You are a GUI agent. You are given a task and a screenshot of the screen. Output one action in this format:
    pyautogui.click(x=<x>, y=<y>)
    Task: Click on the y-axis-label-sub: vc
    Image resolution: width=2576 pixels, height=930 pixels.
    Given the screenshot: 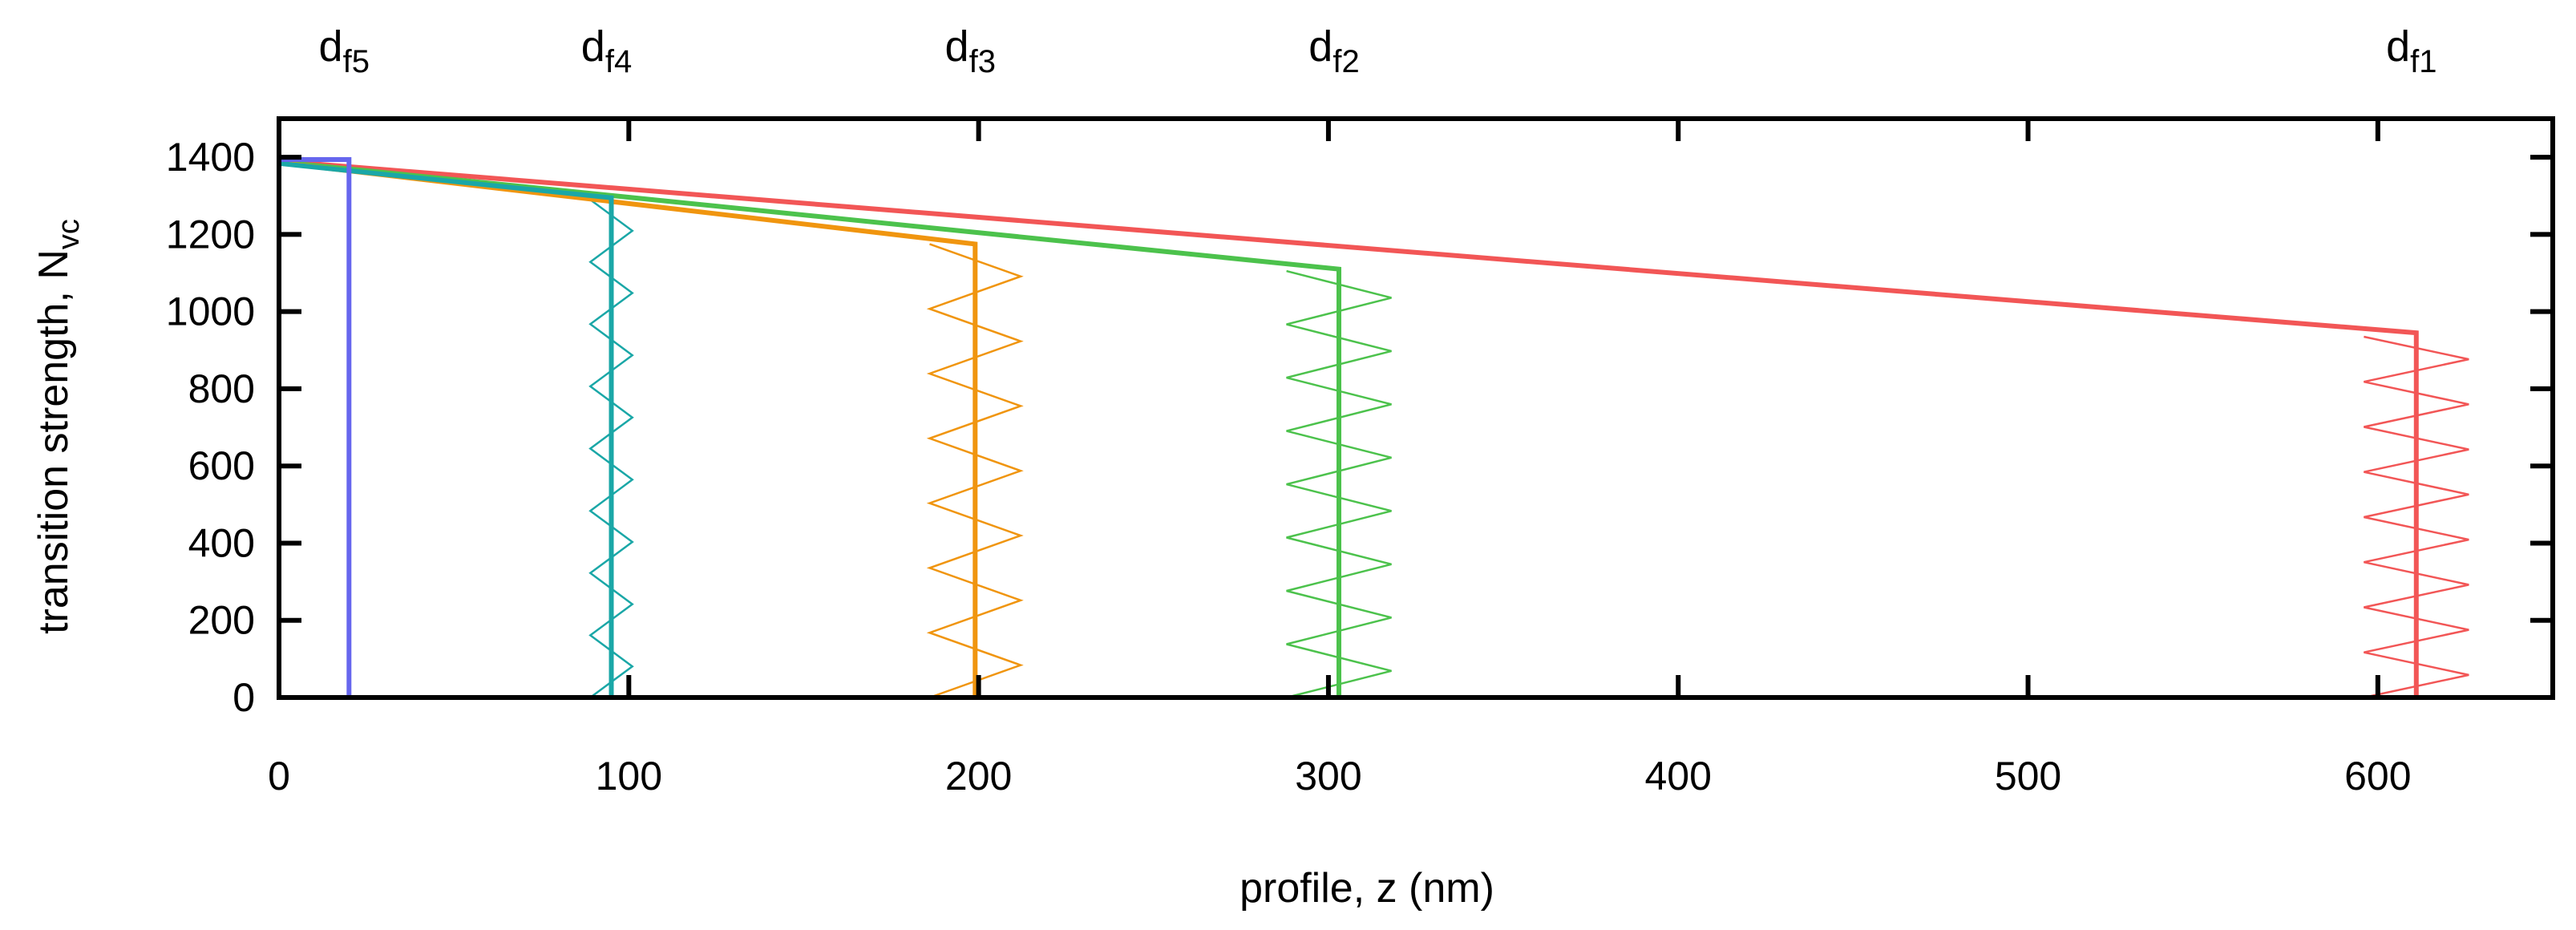 What is the action you would take?
    pyautogui.click(x=69, y=234)
    